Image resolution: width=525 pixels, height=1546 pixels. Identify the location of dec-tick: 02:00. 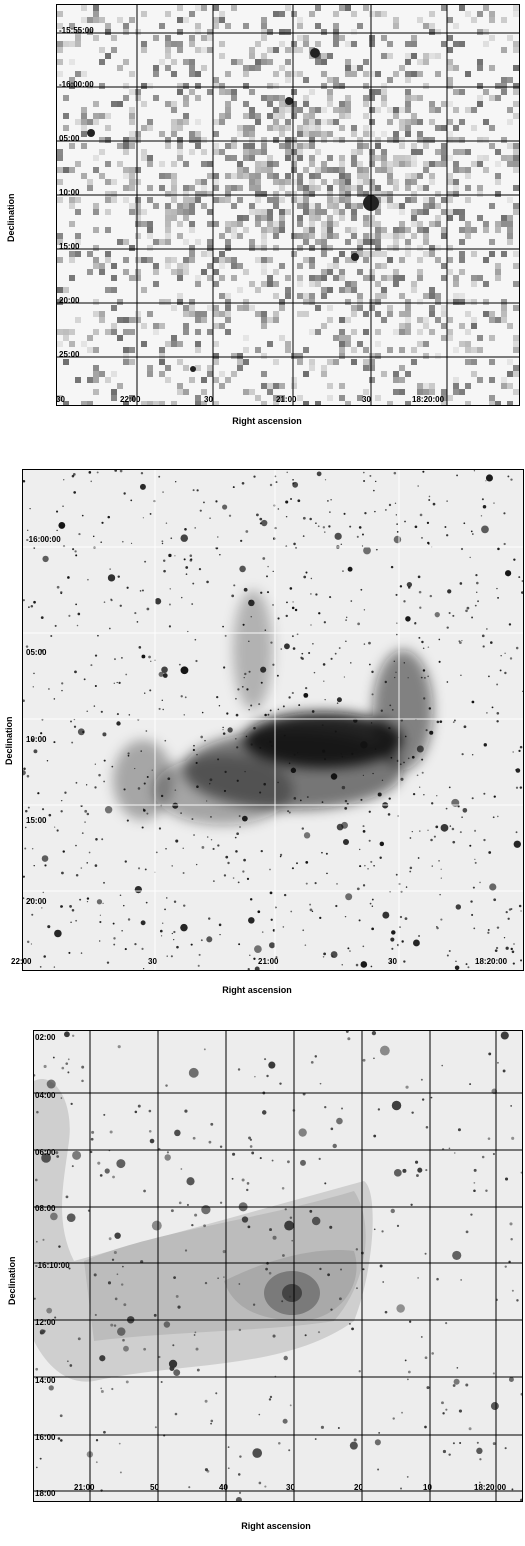
(45, 1037).